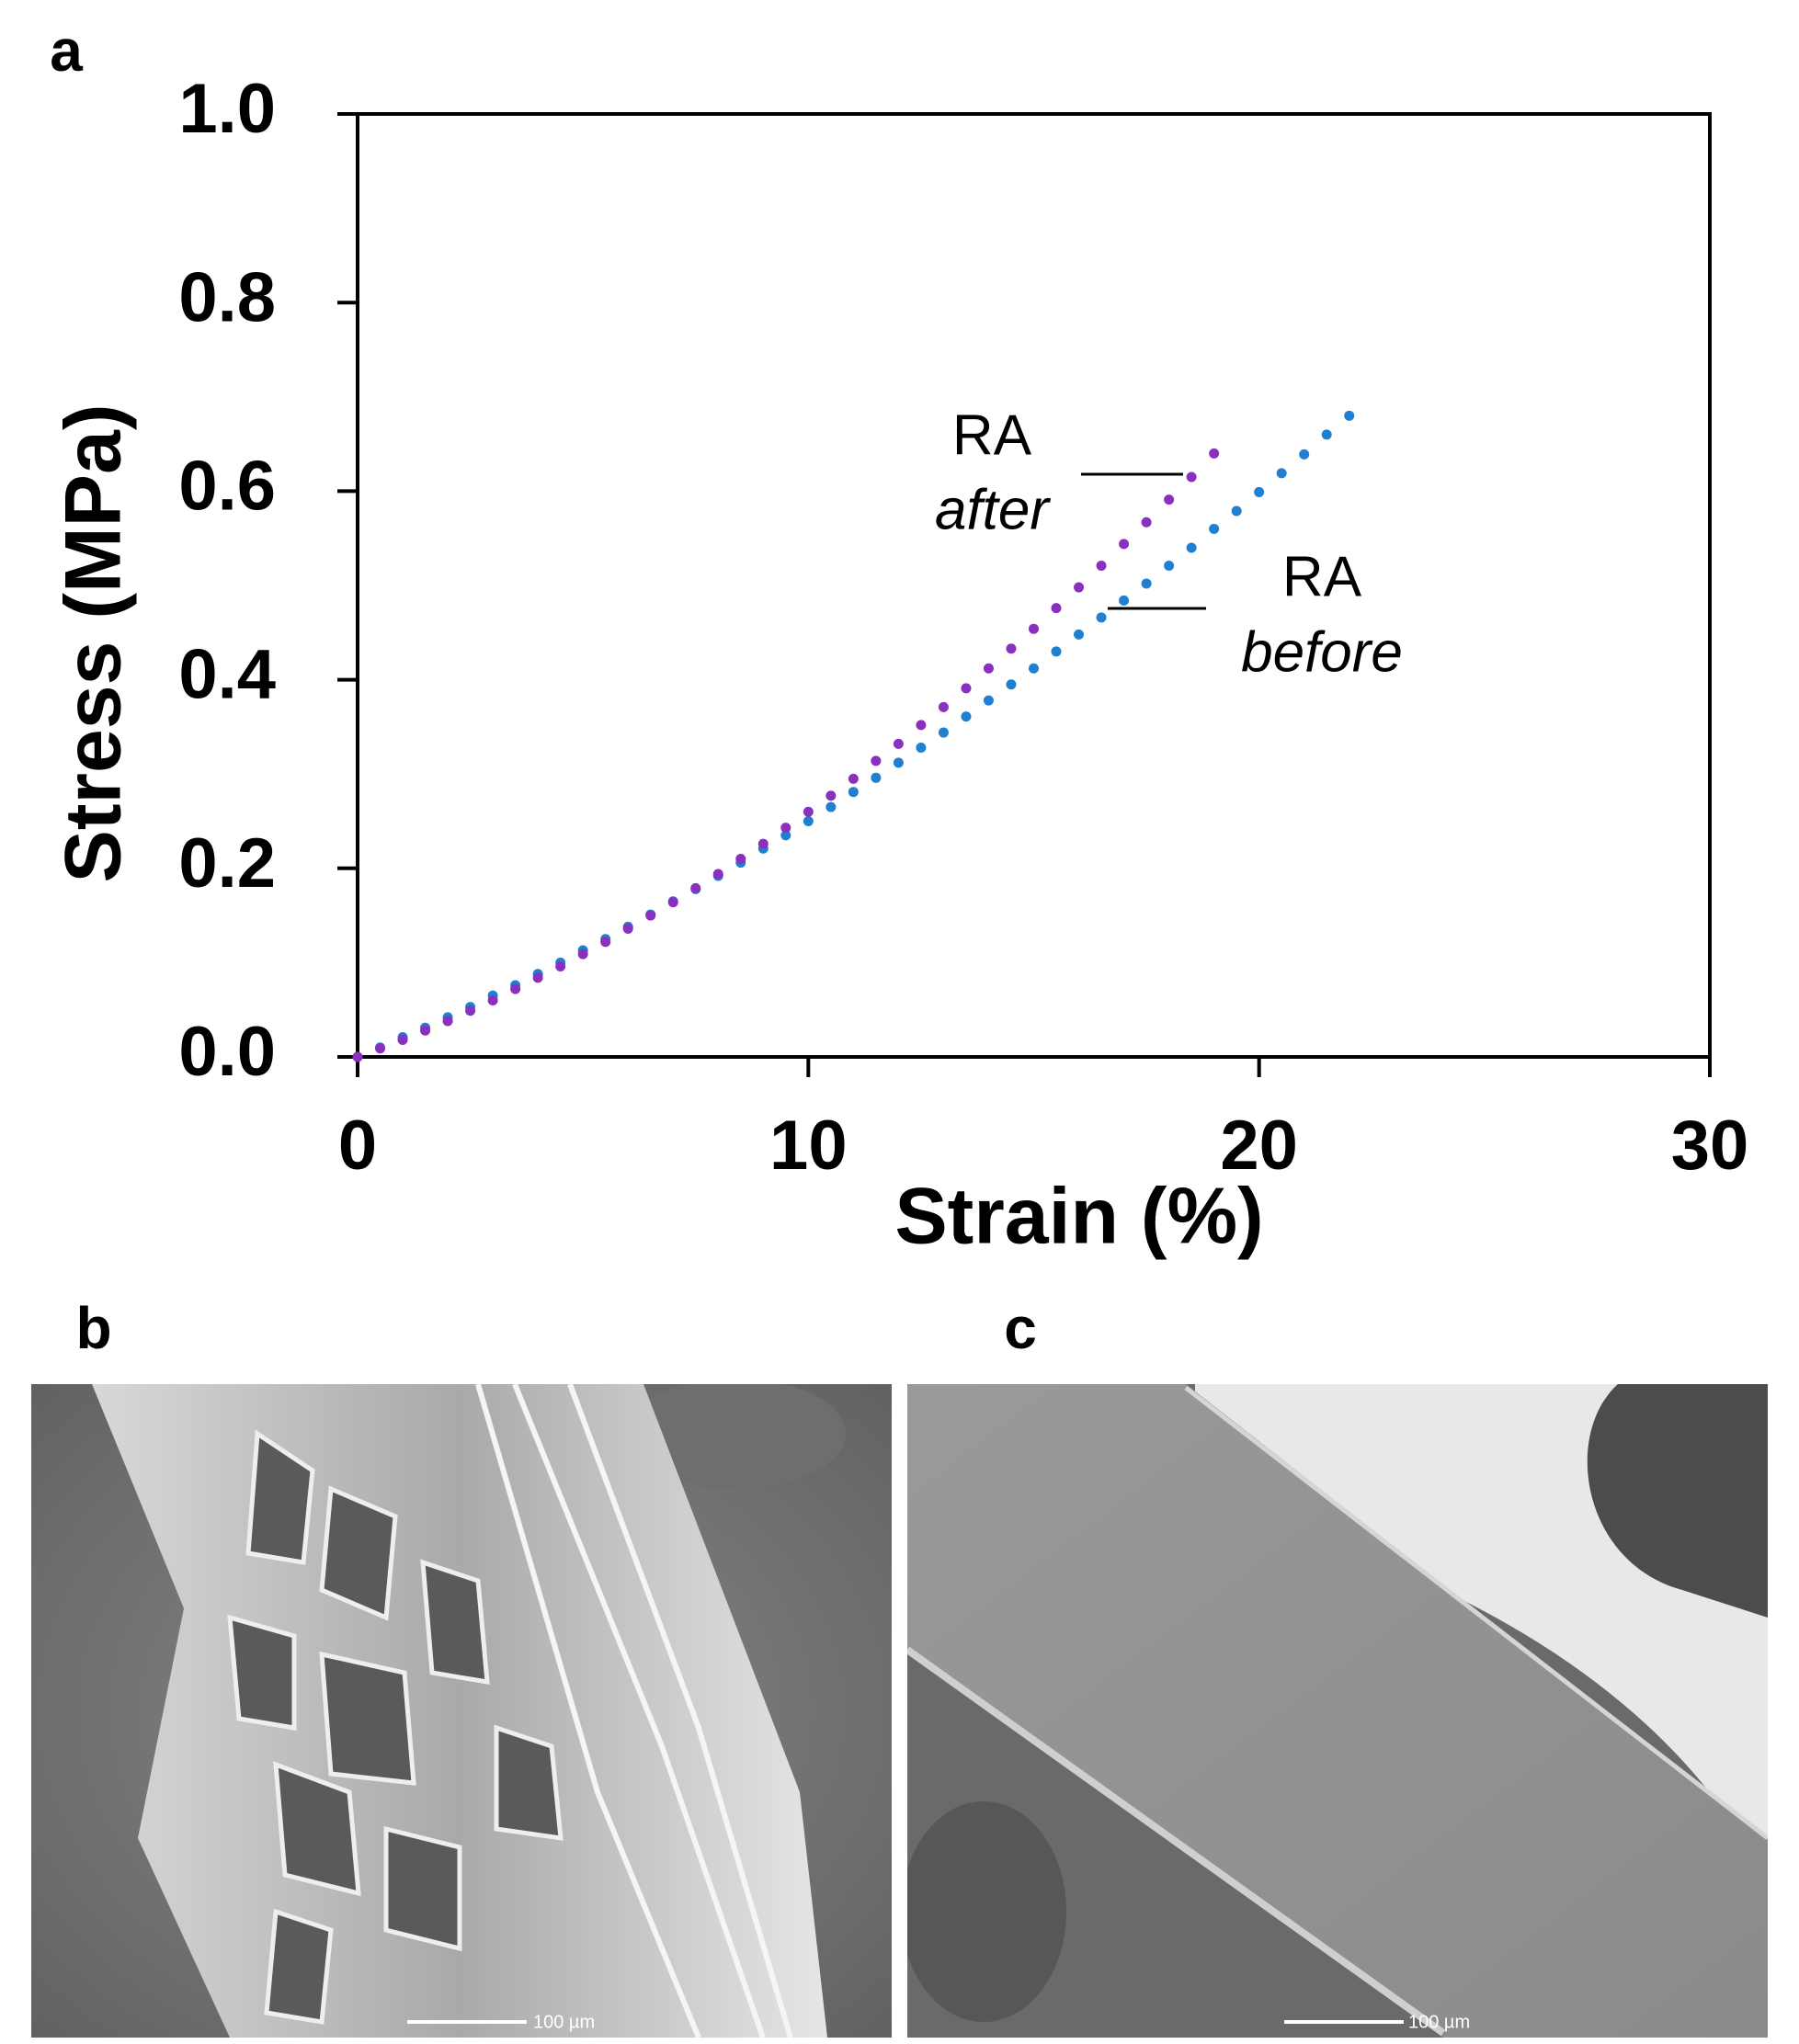  I want to click on y-tick-label: 0.4, so click(227, 675).